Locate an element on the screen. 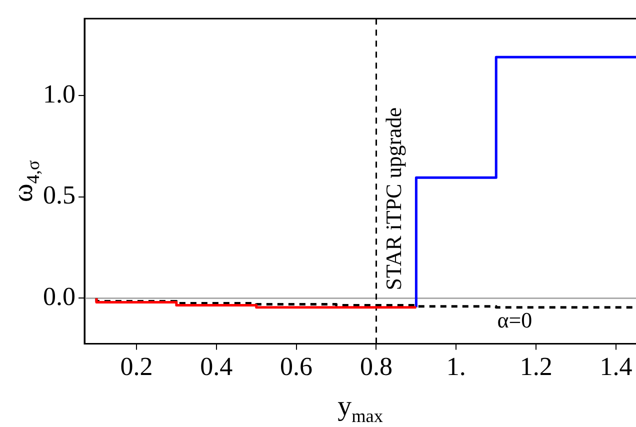 This screenshot has width=636, height=427. x-tick-label: 0.2 is located at coordinates (136, 367).